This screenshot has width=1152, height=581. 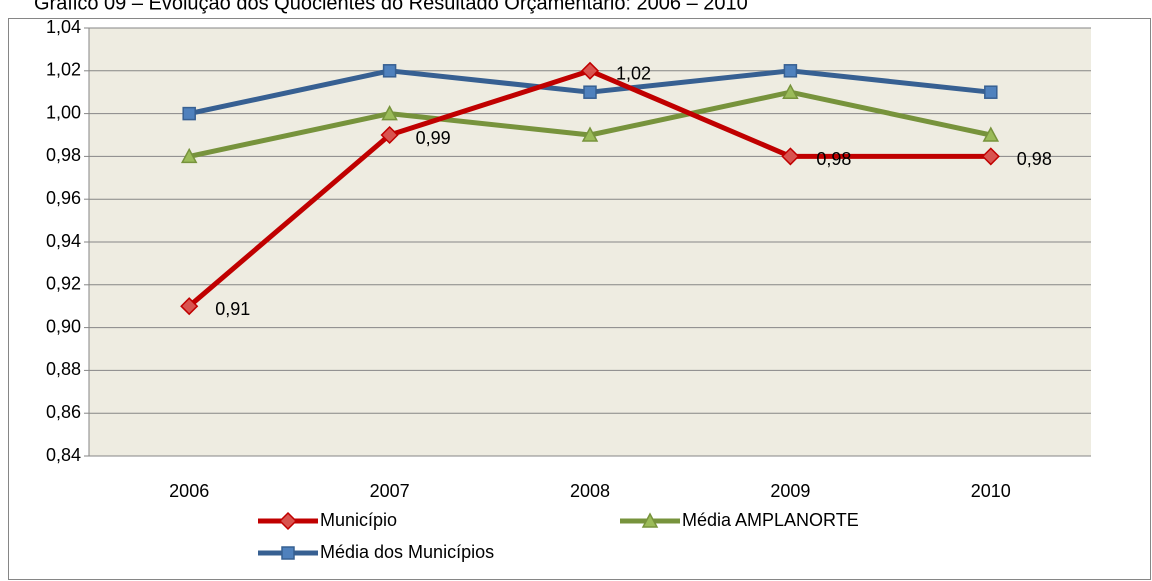 I want to click on data-label: 0,99, so click(x=433, y=138).